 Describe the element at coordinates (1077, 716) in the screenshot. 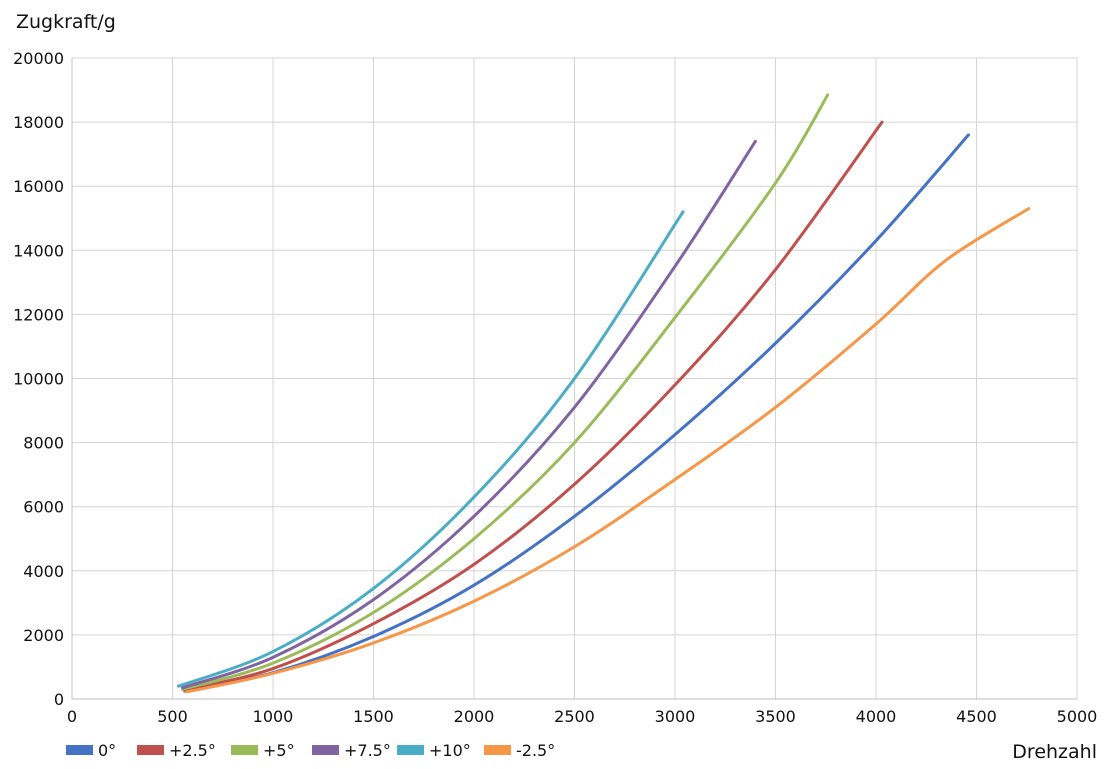

I see `x-tick-label: 5000` at that location.